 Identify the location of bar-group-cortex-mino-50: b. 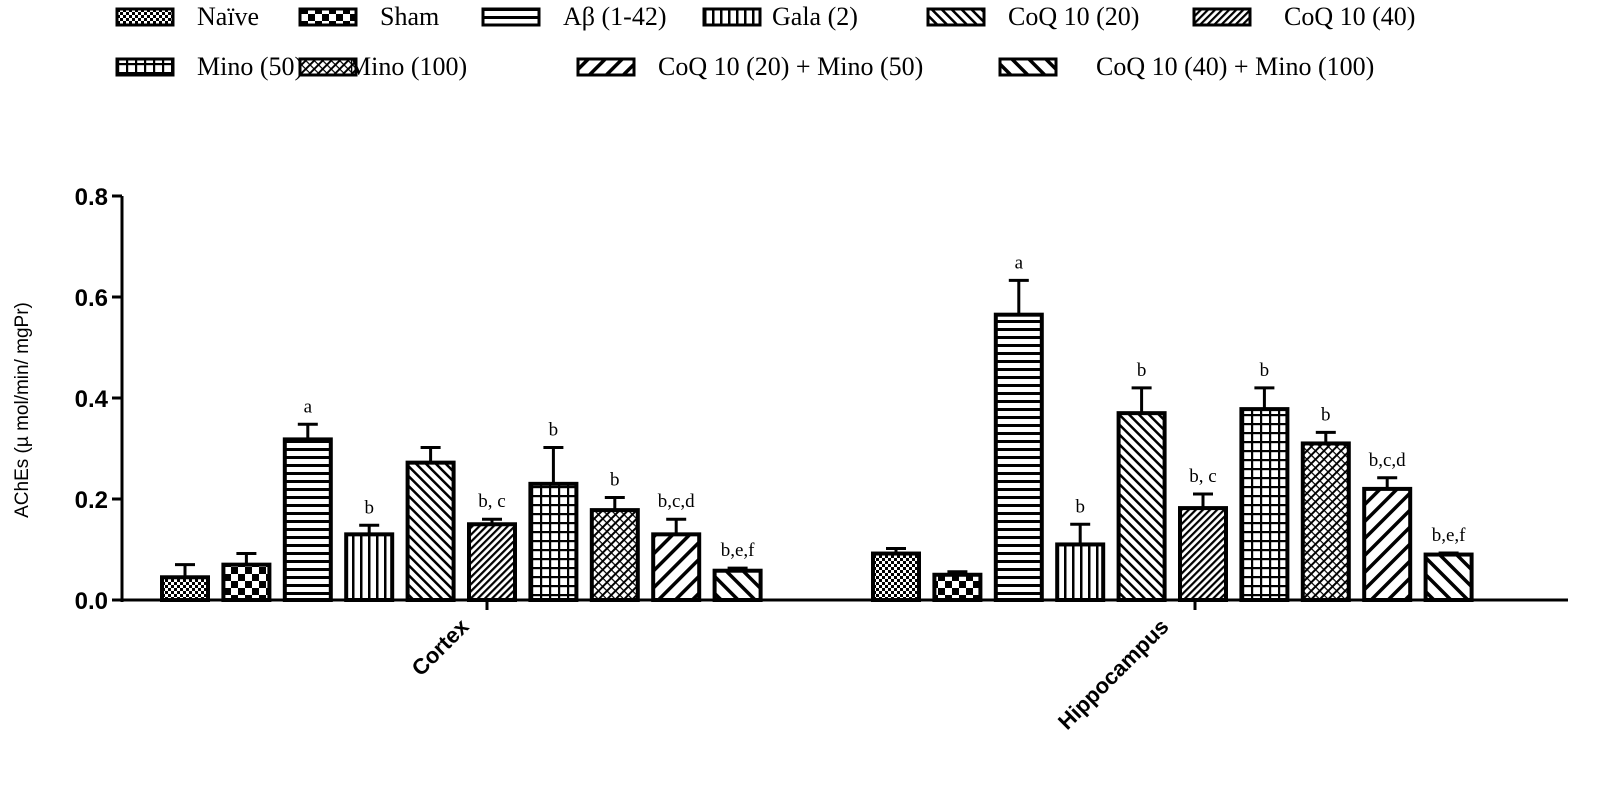
(553, 511).